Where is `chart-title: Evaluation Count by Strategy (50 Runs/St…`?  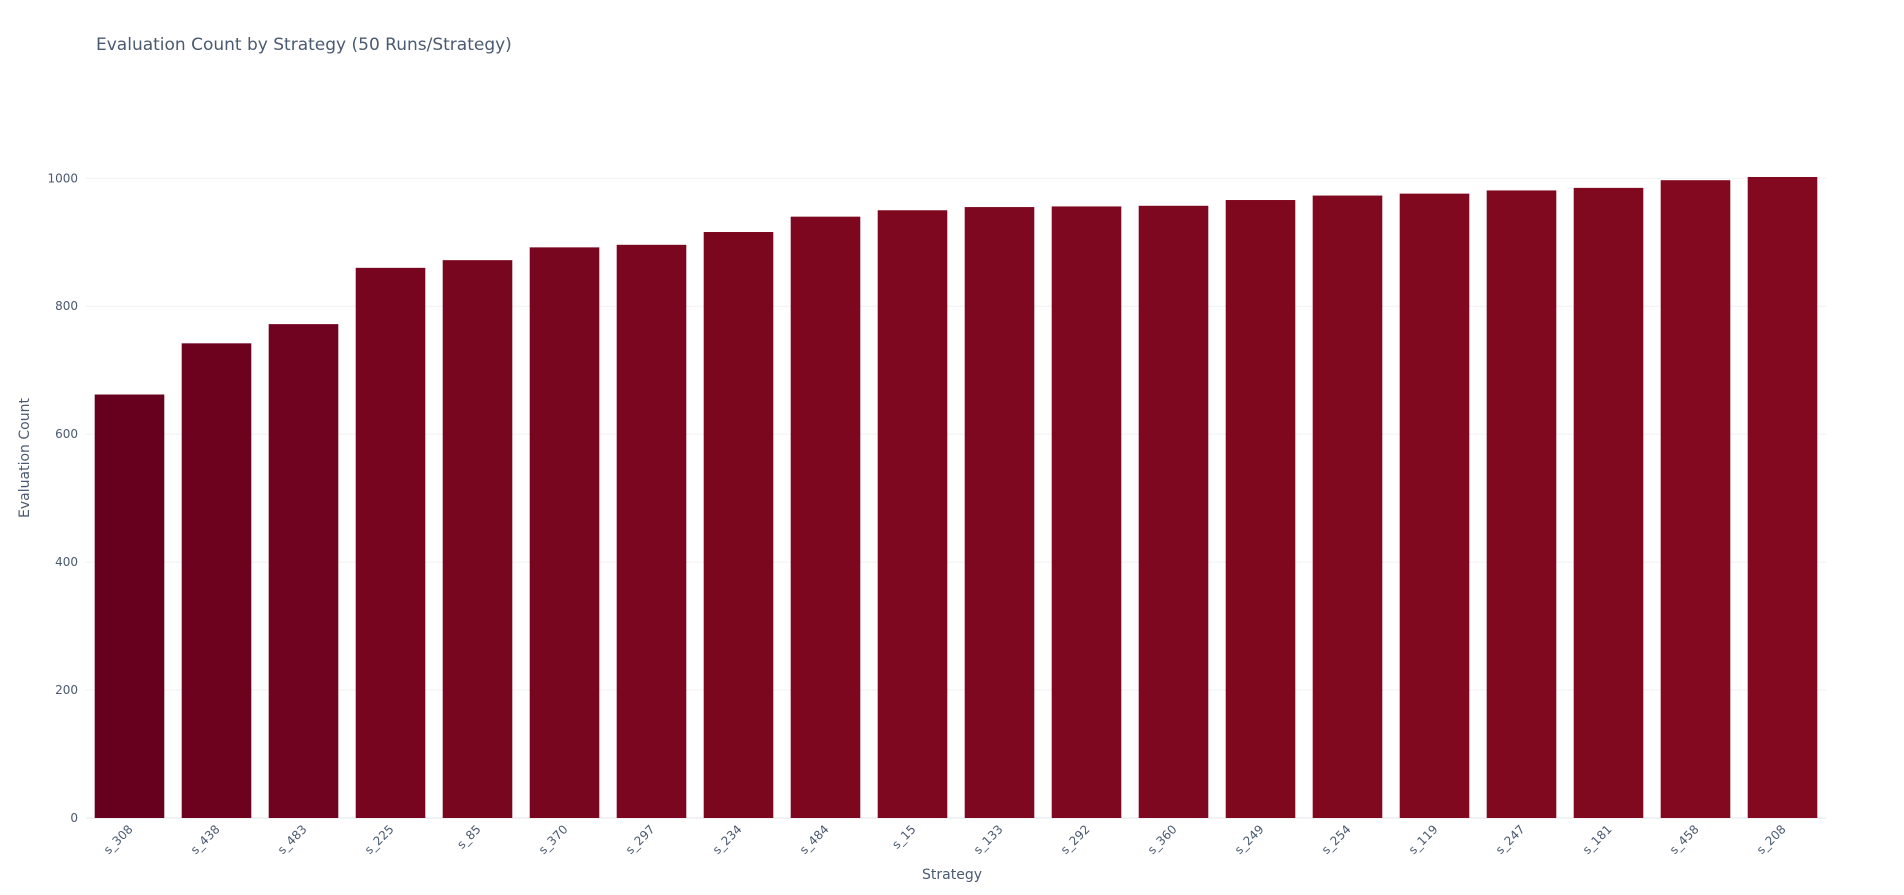
chart-title: Evaluation Count by Strategy (50 Runs/St… is located at coordinates (304, 45).